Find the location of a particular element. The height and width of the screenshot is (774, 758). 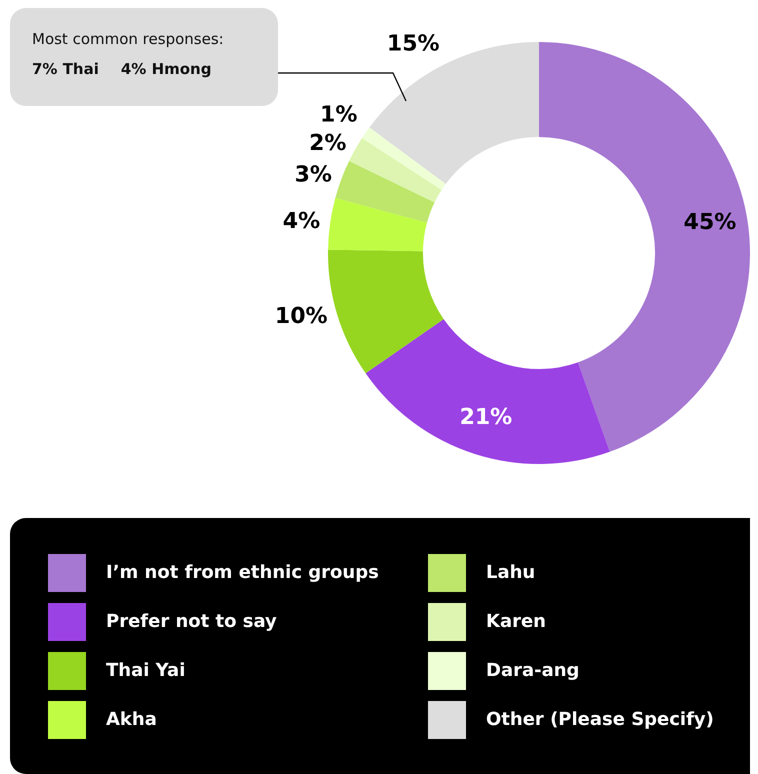

legend-label: Dara-ang is located at coordinates (533, 670).